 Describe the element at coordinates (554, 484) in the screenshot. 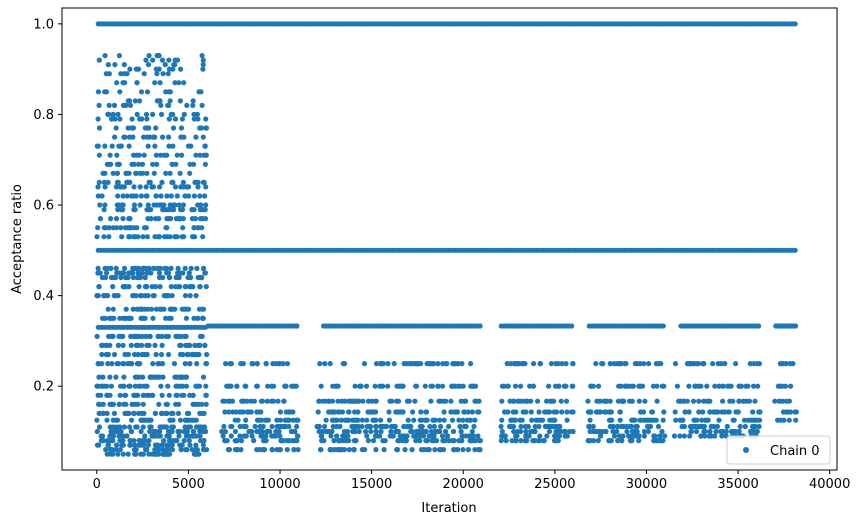

I see `x-tick-label: 25000` at that location.